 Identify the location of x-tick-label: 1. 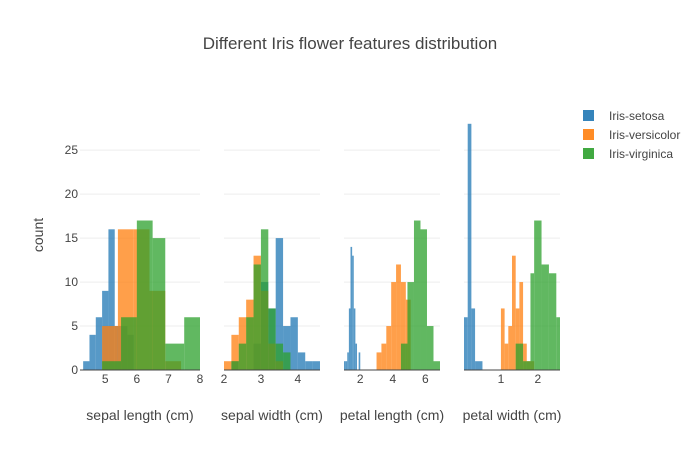
(501, 379).